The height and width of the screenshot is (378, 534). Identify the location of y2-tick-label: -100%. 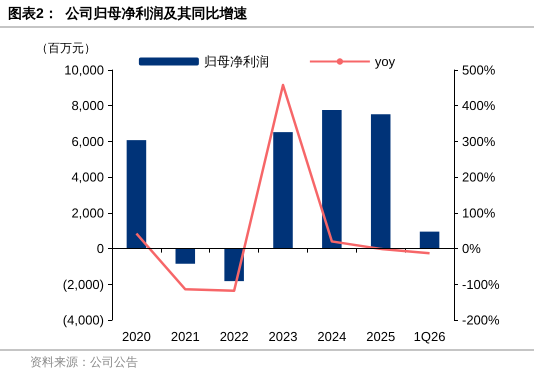
(481, 284).